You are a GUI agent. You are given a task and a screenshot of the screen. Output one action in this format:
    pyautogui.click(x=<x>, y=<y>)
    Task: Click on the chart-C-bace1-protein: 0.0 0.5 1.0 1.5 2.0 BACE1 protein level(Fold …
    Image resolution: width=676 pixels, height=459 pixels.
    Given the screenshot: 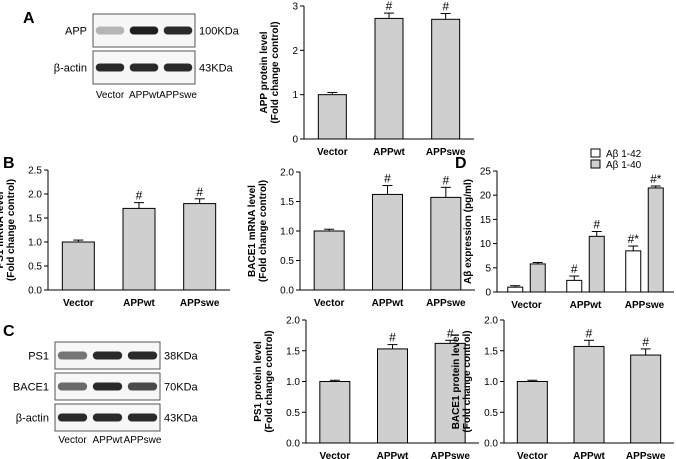 What is the action you would take?
    pyautogui.click(x=562, y=387)
    